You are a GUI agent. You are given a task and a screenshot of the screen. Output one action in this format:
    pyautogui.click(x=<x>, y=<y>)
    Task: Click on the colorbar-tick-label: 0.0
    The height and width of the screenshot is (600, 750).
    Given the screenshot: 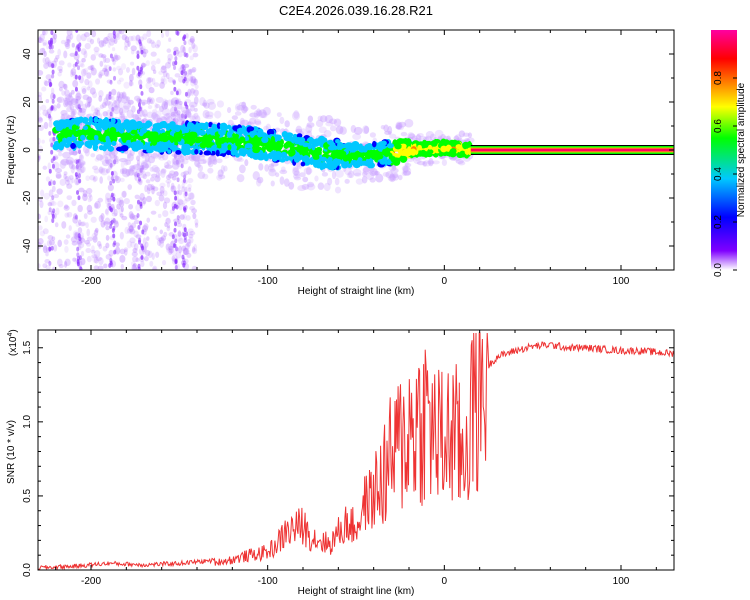 What is the action you would take?
    pyautogui.click(x=718, y=270)
    